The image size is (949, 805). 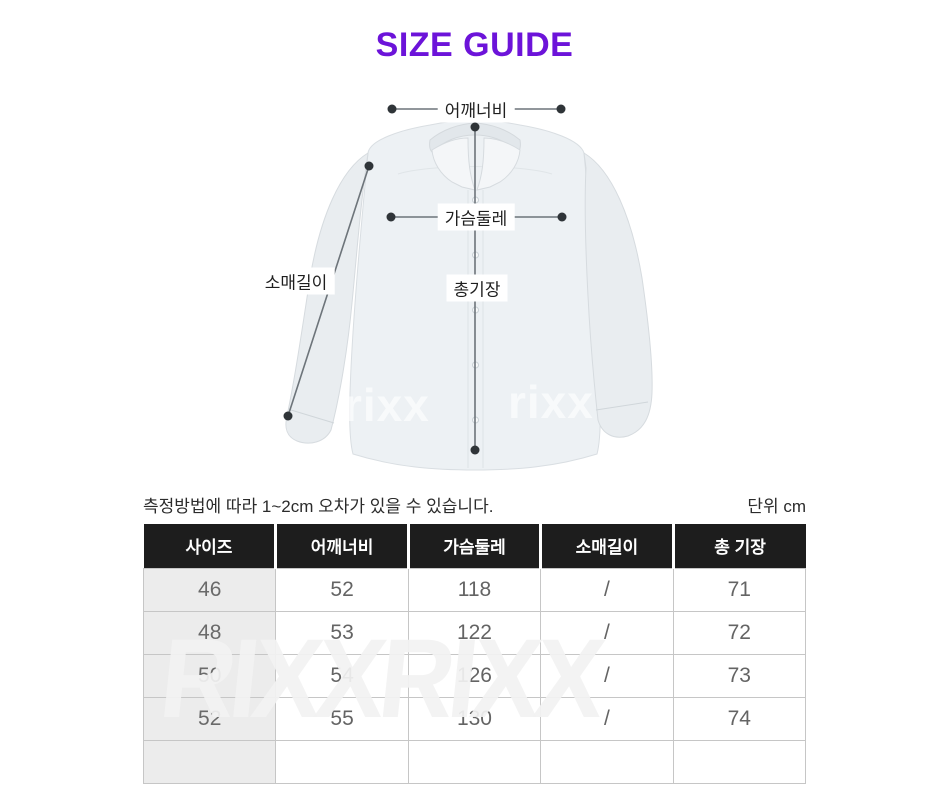 I want to click on cell-shoulder: 54, so click(x=342, y=675).